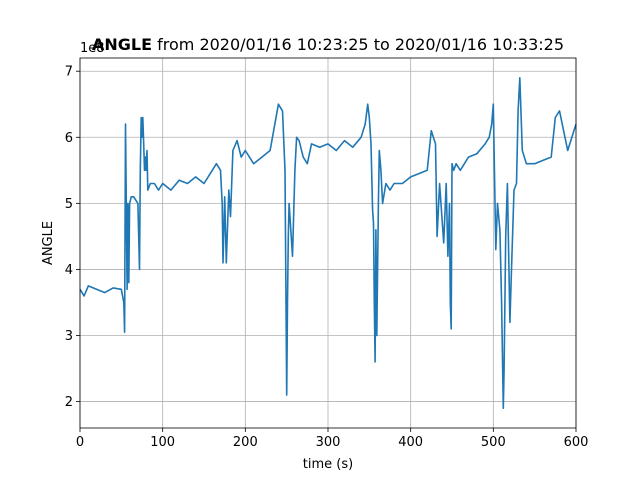 The image size is (640, 480). I want to click on x-tick-label: 0, so click(80, 442).